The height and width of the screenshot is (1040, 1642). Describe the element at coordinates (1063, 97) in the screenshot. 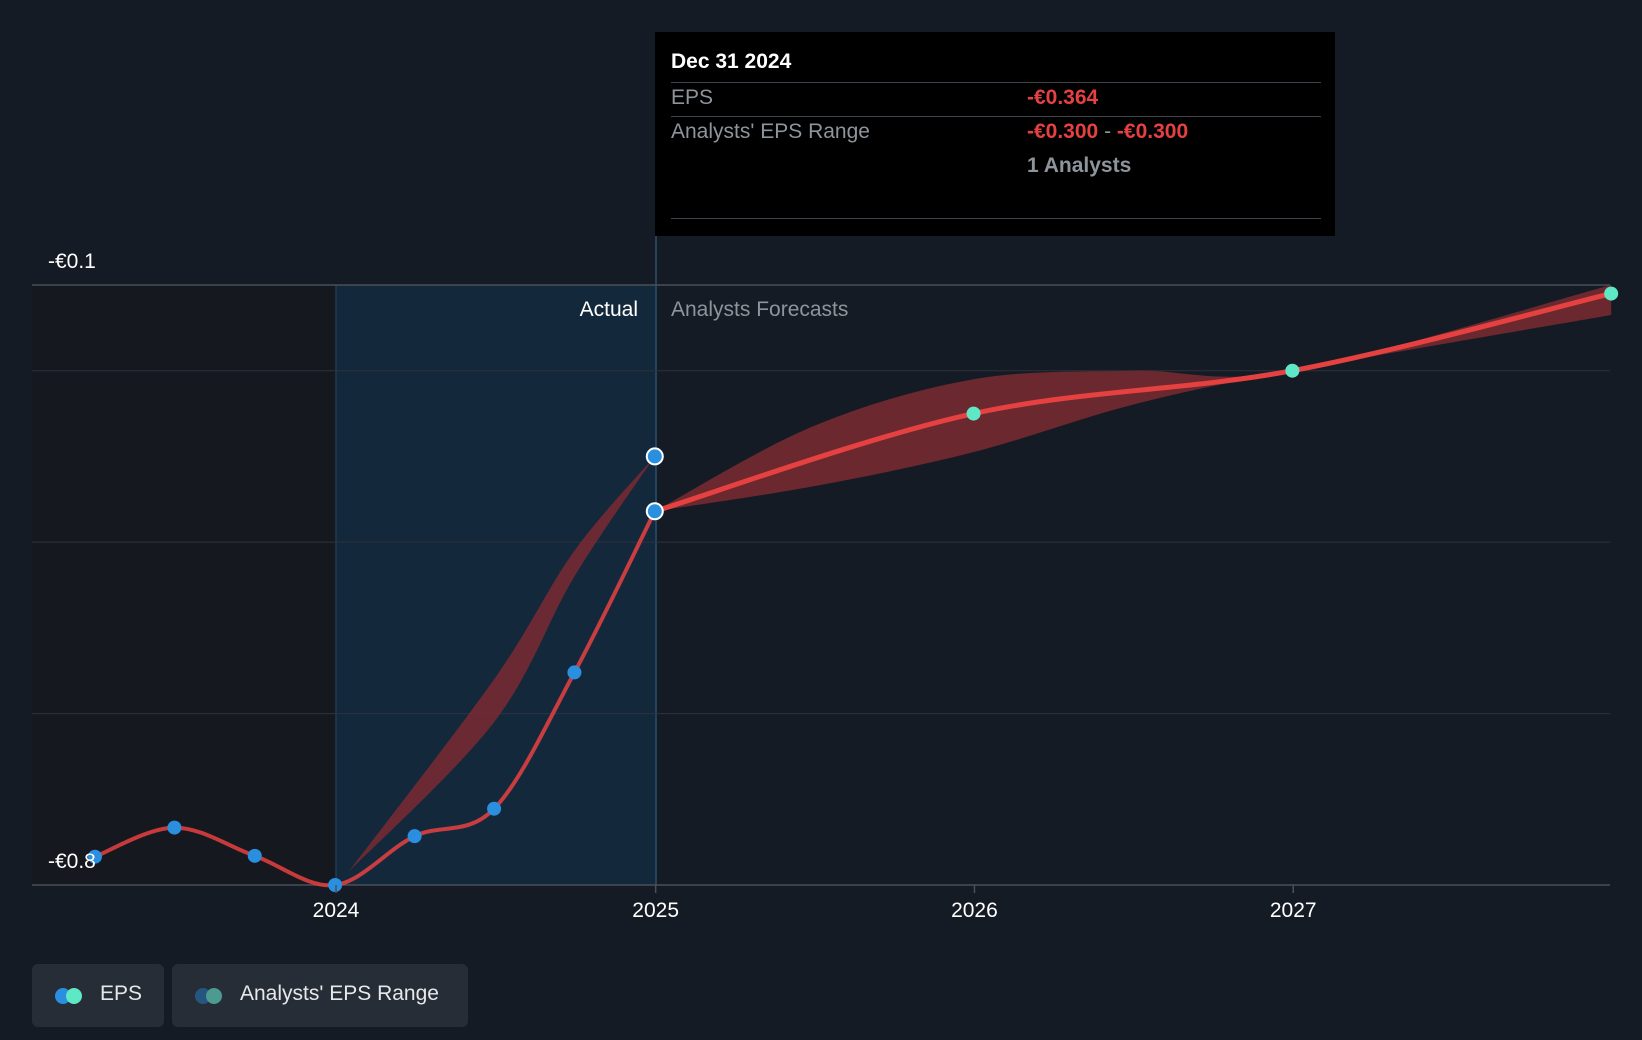

I see `tooltip-eps-value: -€0.364` at that location.